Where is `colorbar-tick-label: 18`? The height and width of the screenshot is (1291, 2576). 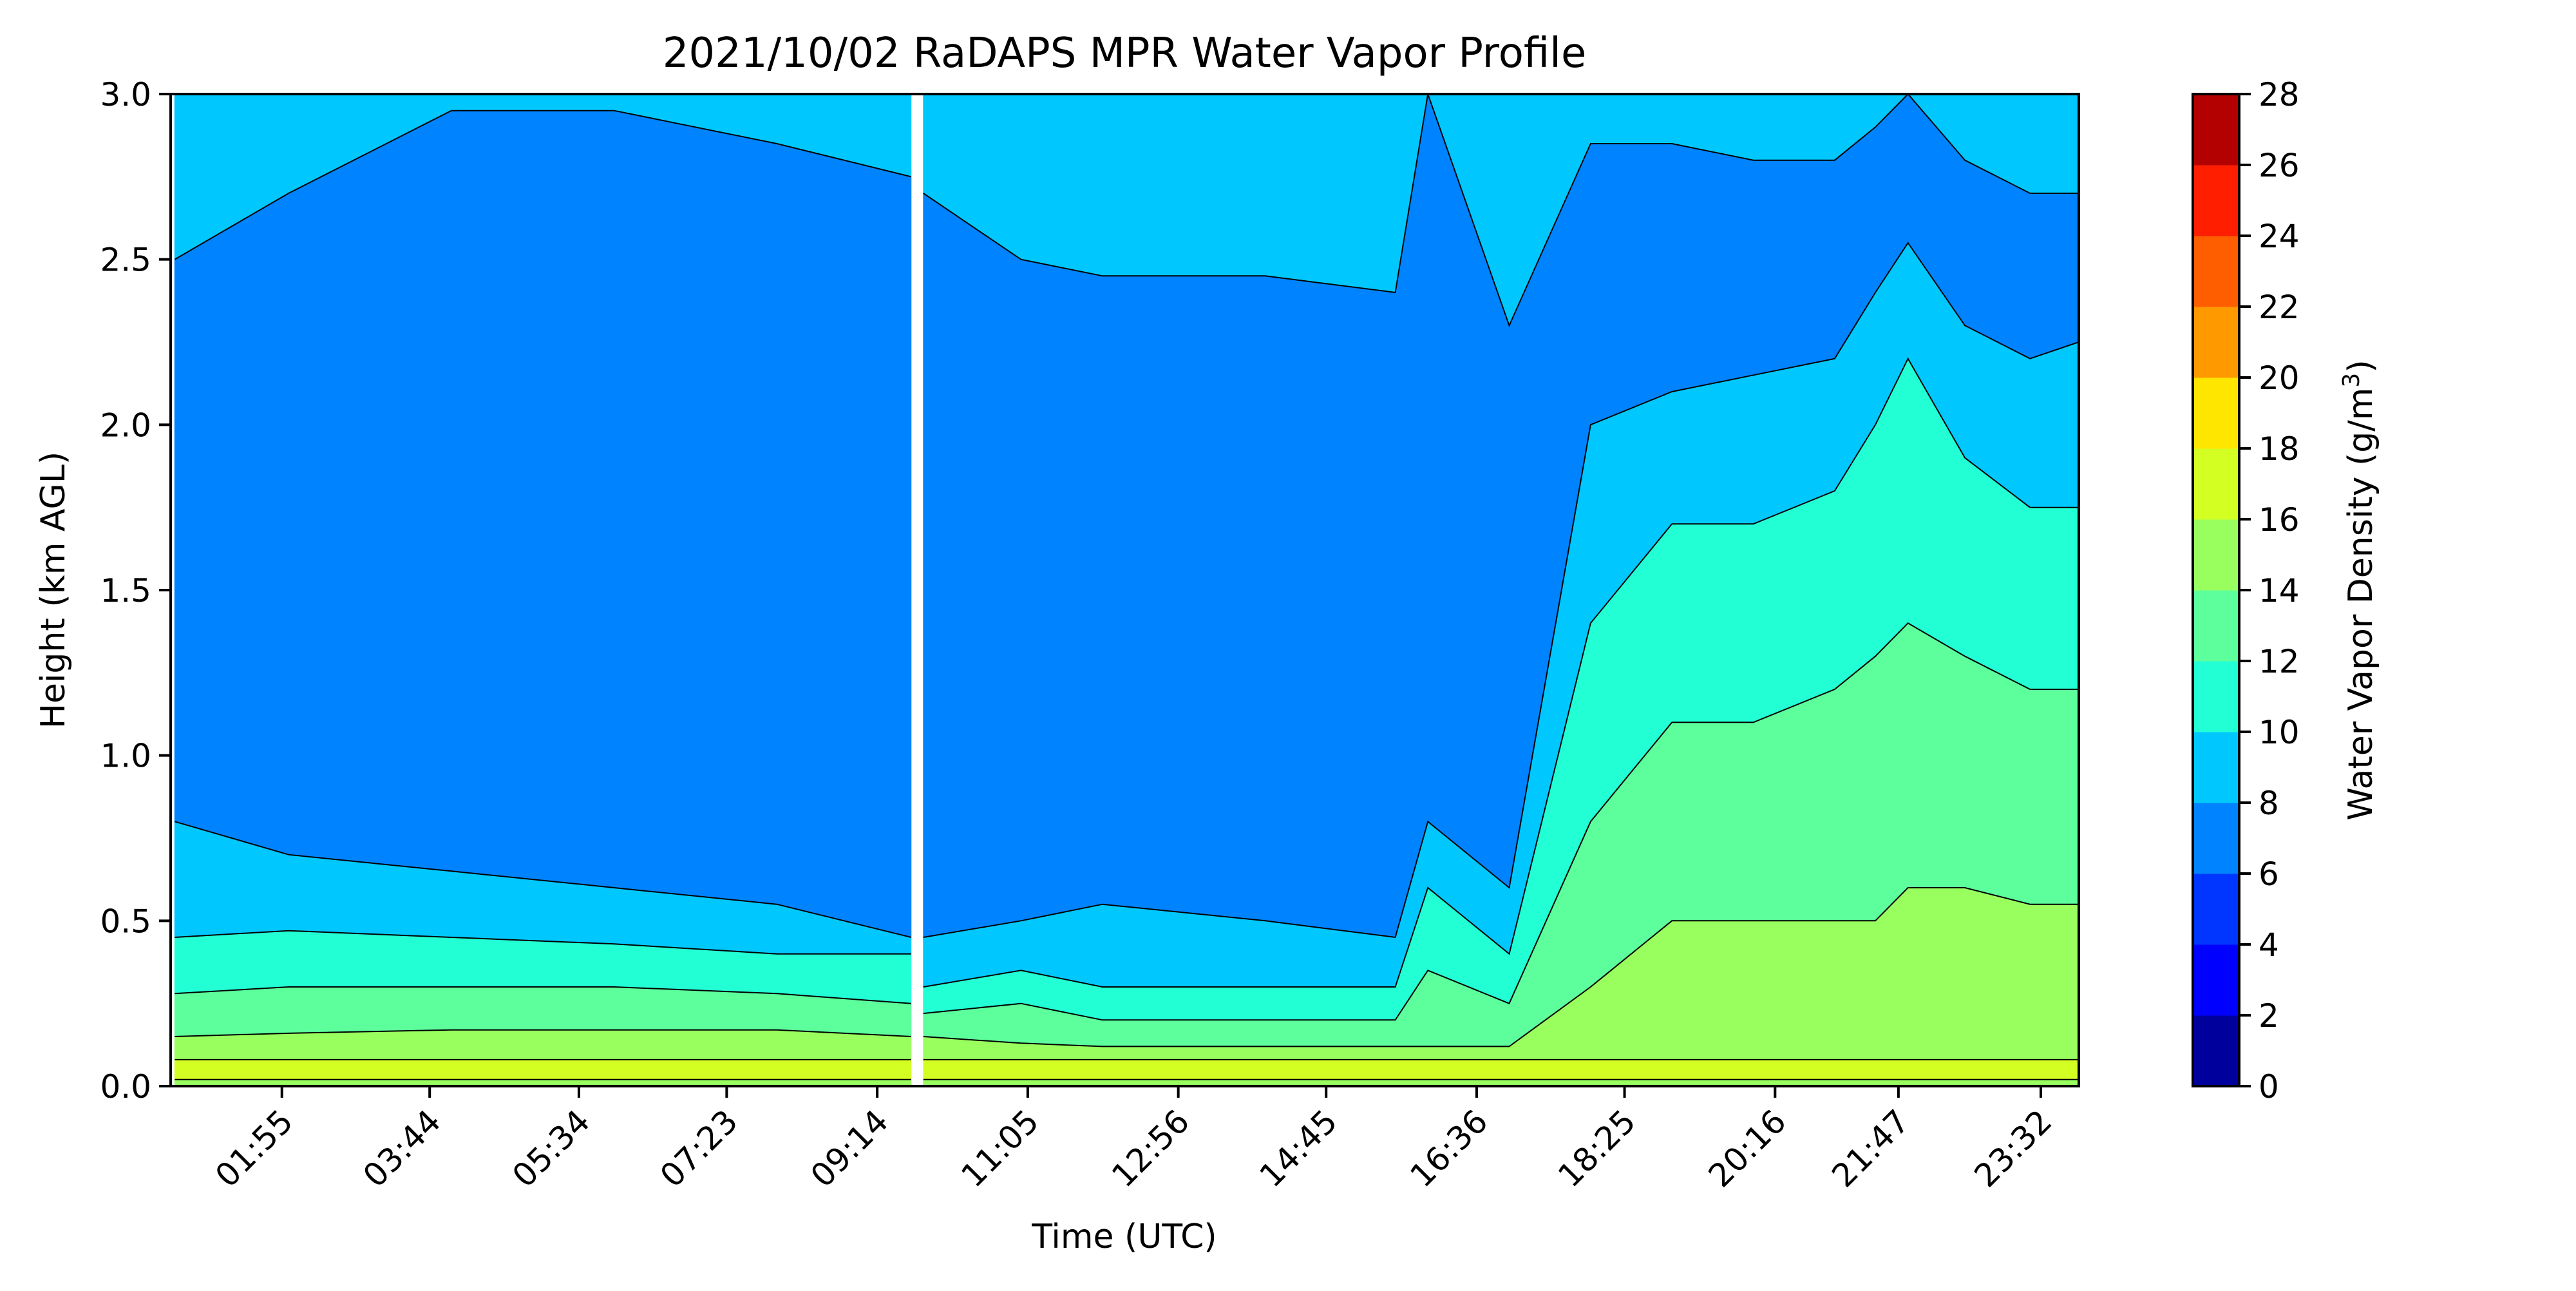 colorbar-tick-label: 18 is located at coordinates (2279, 449).